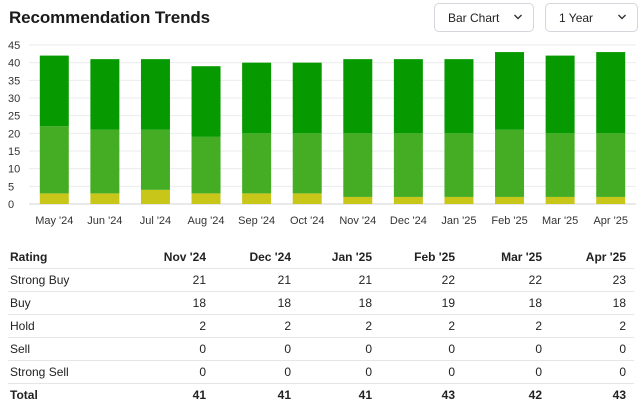  What do you see at coordinates (270, 257) in the screenshot?
I see `column-header: Dec '24` at bounding box center [270, 257].